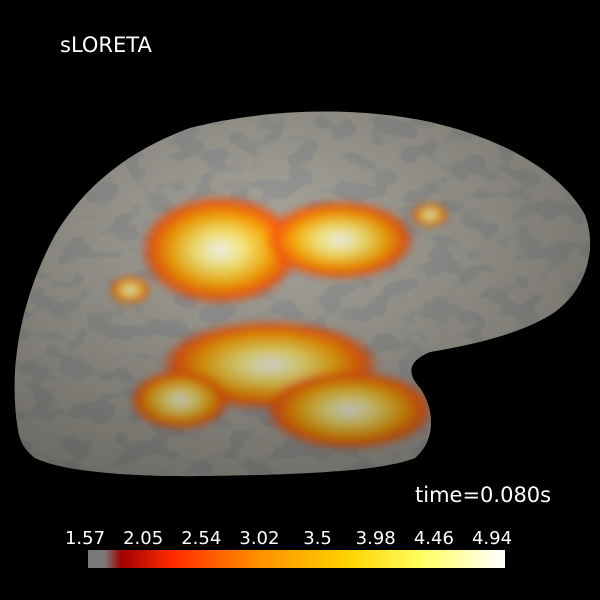 The image size is (600, 600). I want to click on colorbar-tick-label: 3.98, so click(376, 538).